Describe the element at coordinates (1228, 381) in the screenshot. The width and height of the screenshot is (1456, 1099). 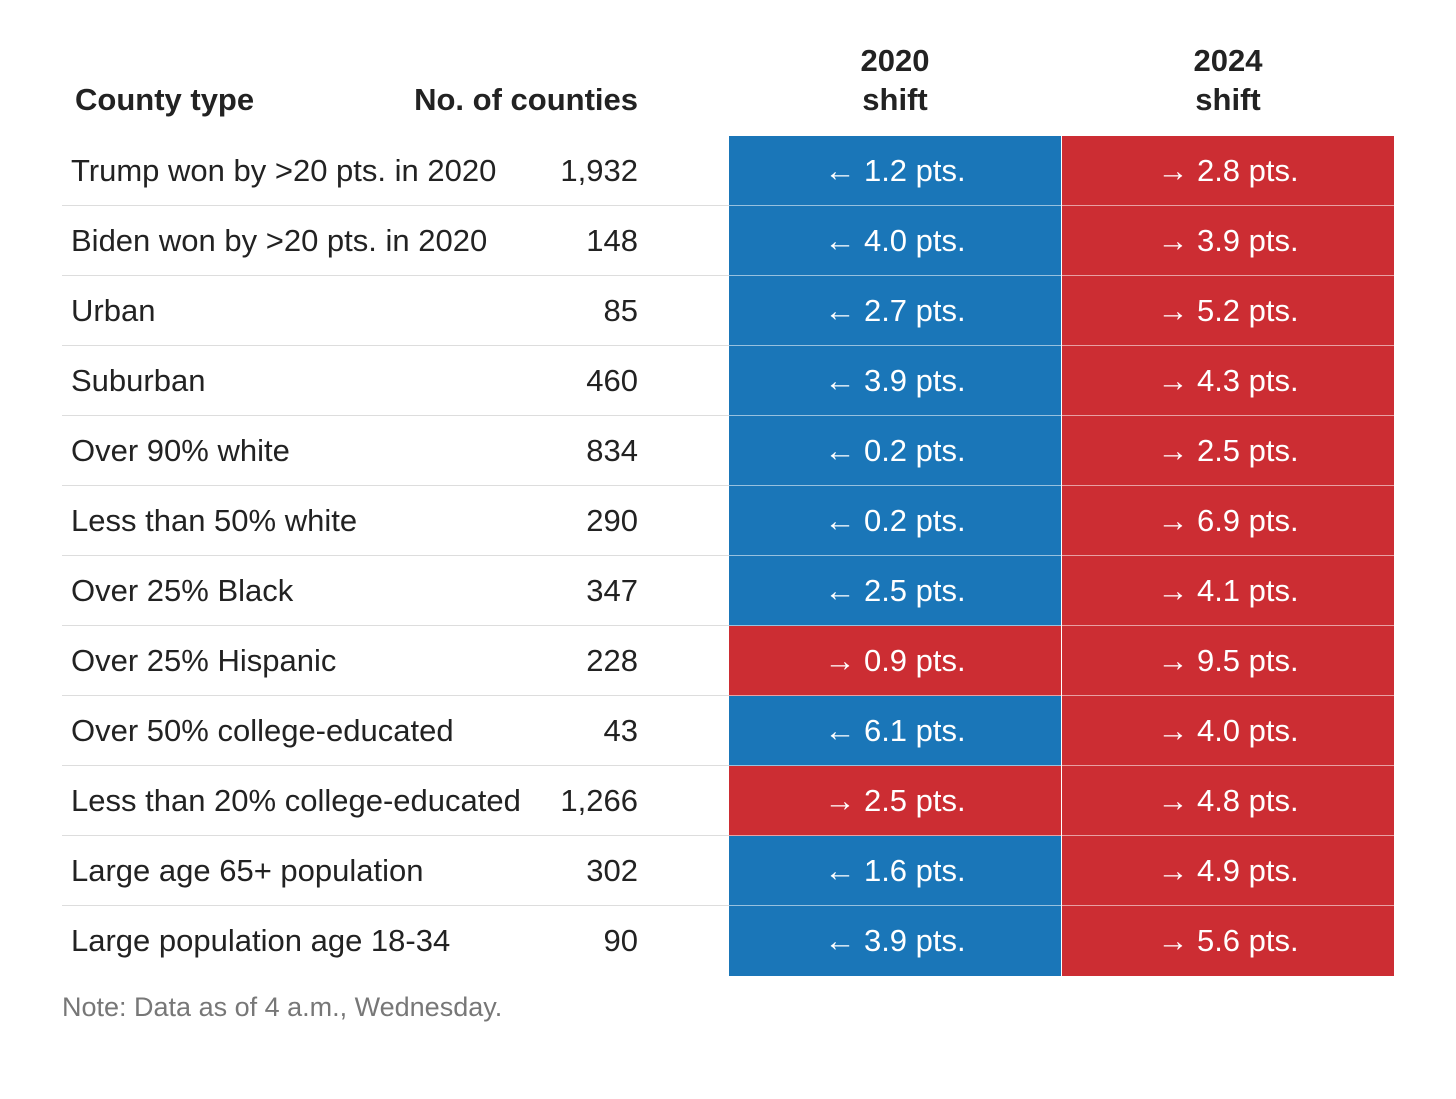
I see `shift-2024-cell: → 4.3 pts.` at that location.